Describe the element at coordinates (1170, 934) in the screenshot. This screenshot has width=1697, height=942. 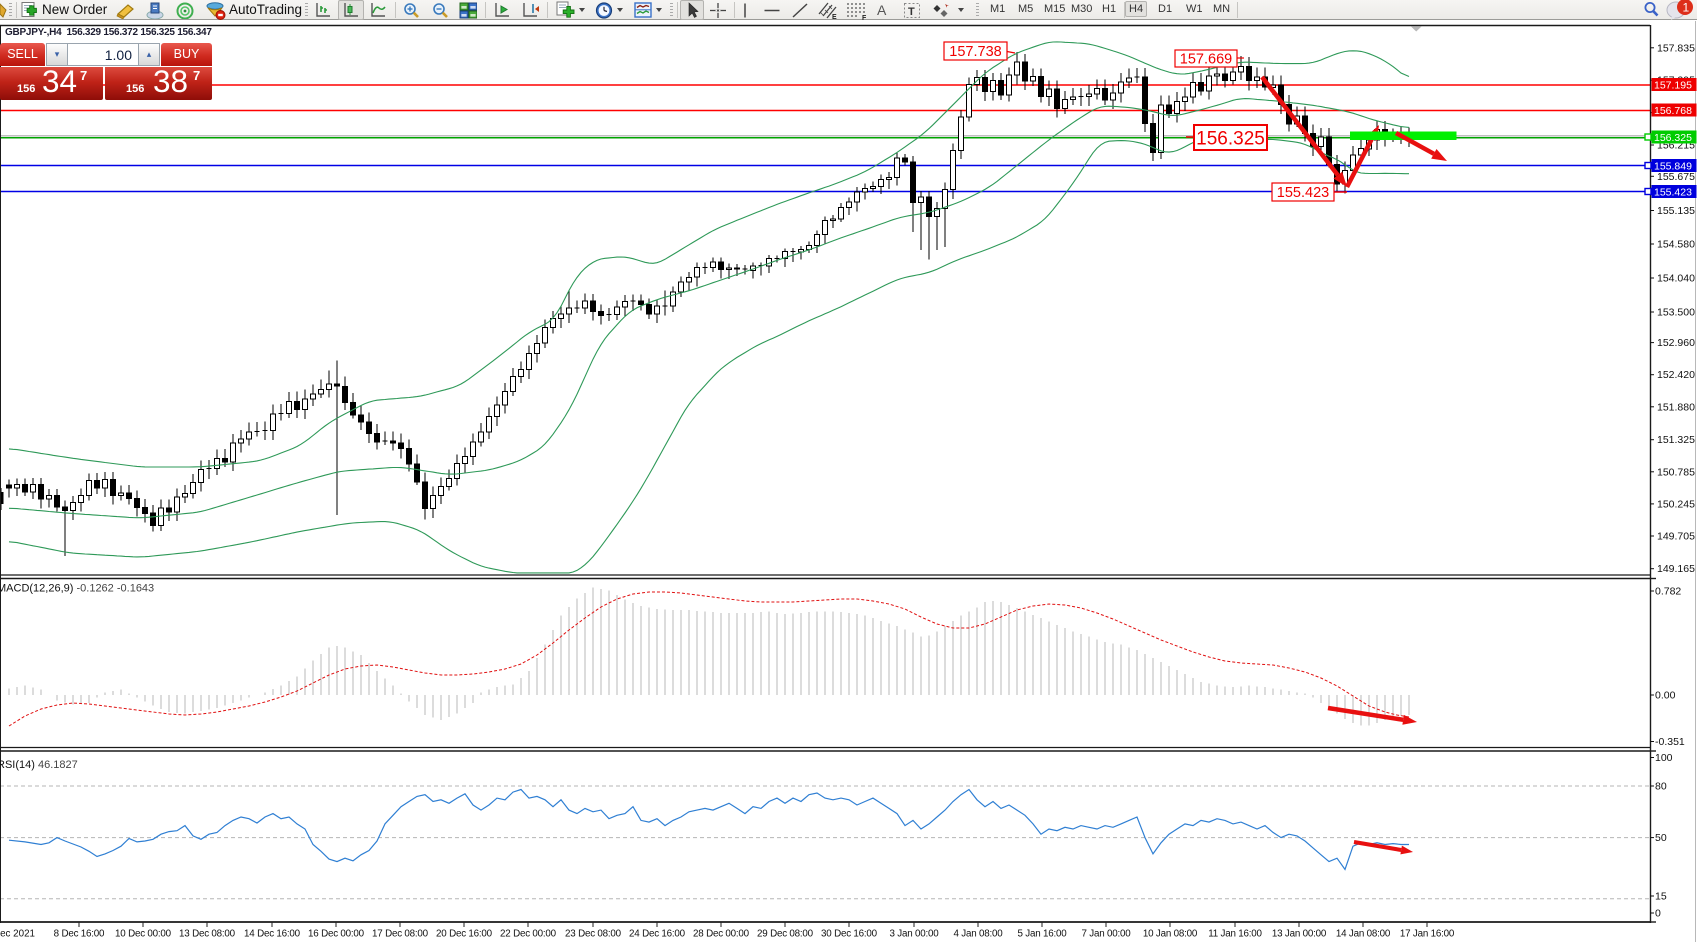
I see `svg-text: 10 Jan 08:00` at that location.